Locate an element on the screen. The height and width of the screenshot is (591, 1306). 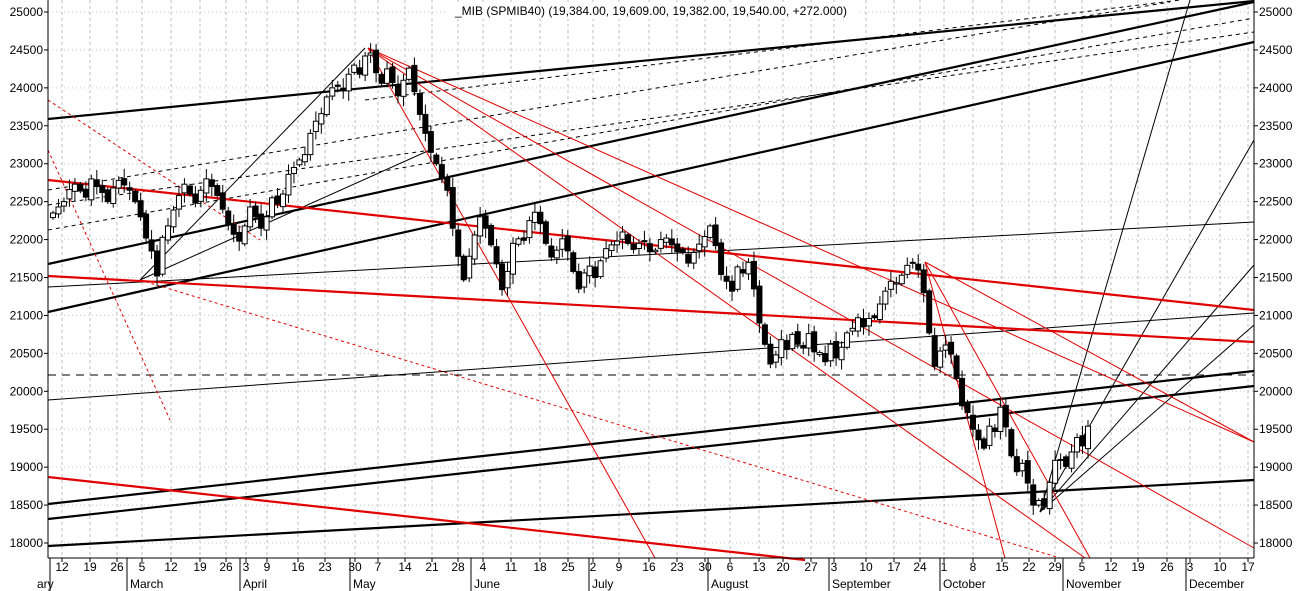
y-tick-label-left: 19500 is located at coordinates (27, 429).